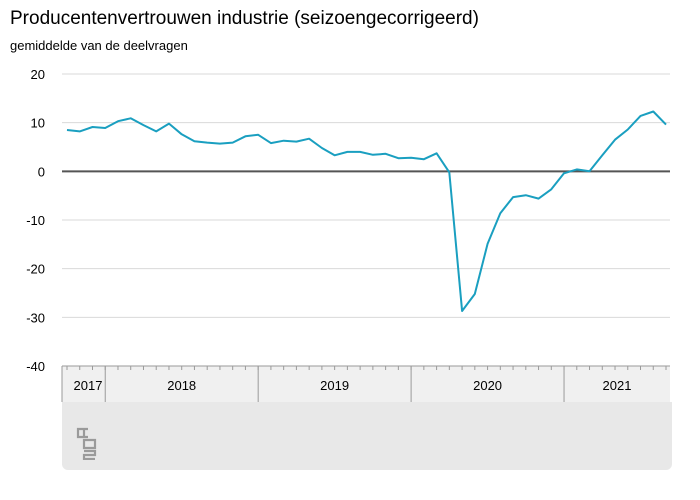  Describe the element at coordinates (35, 220) in the screenshot. I see `y-tick-label: -10` at that location.